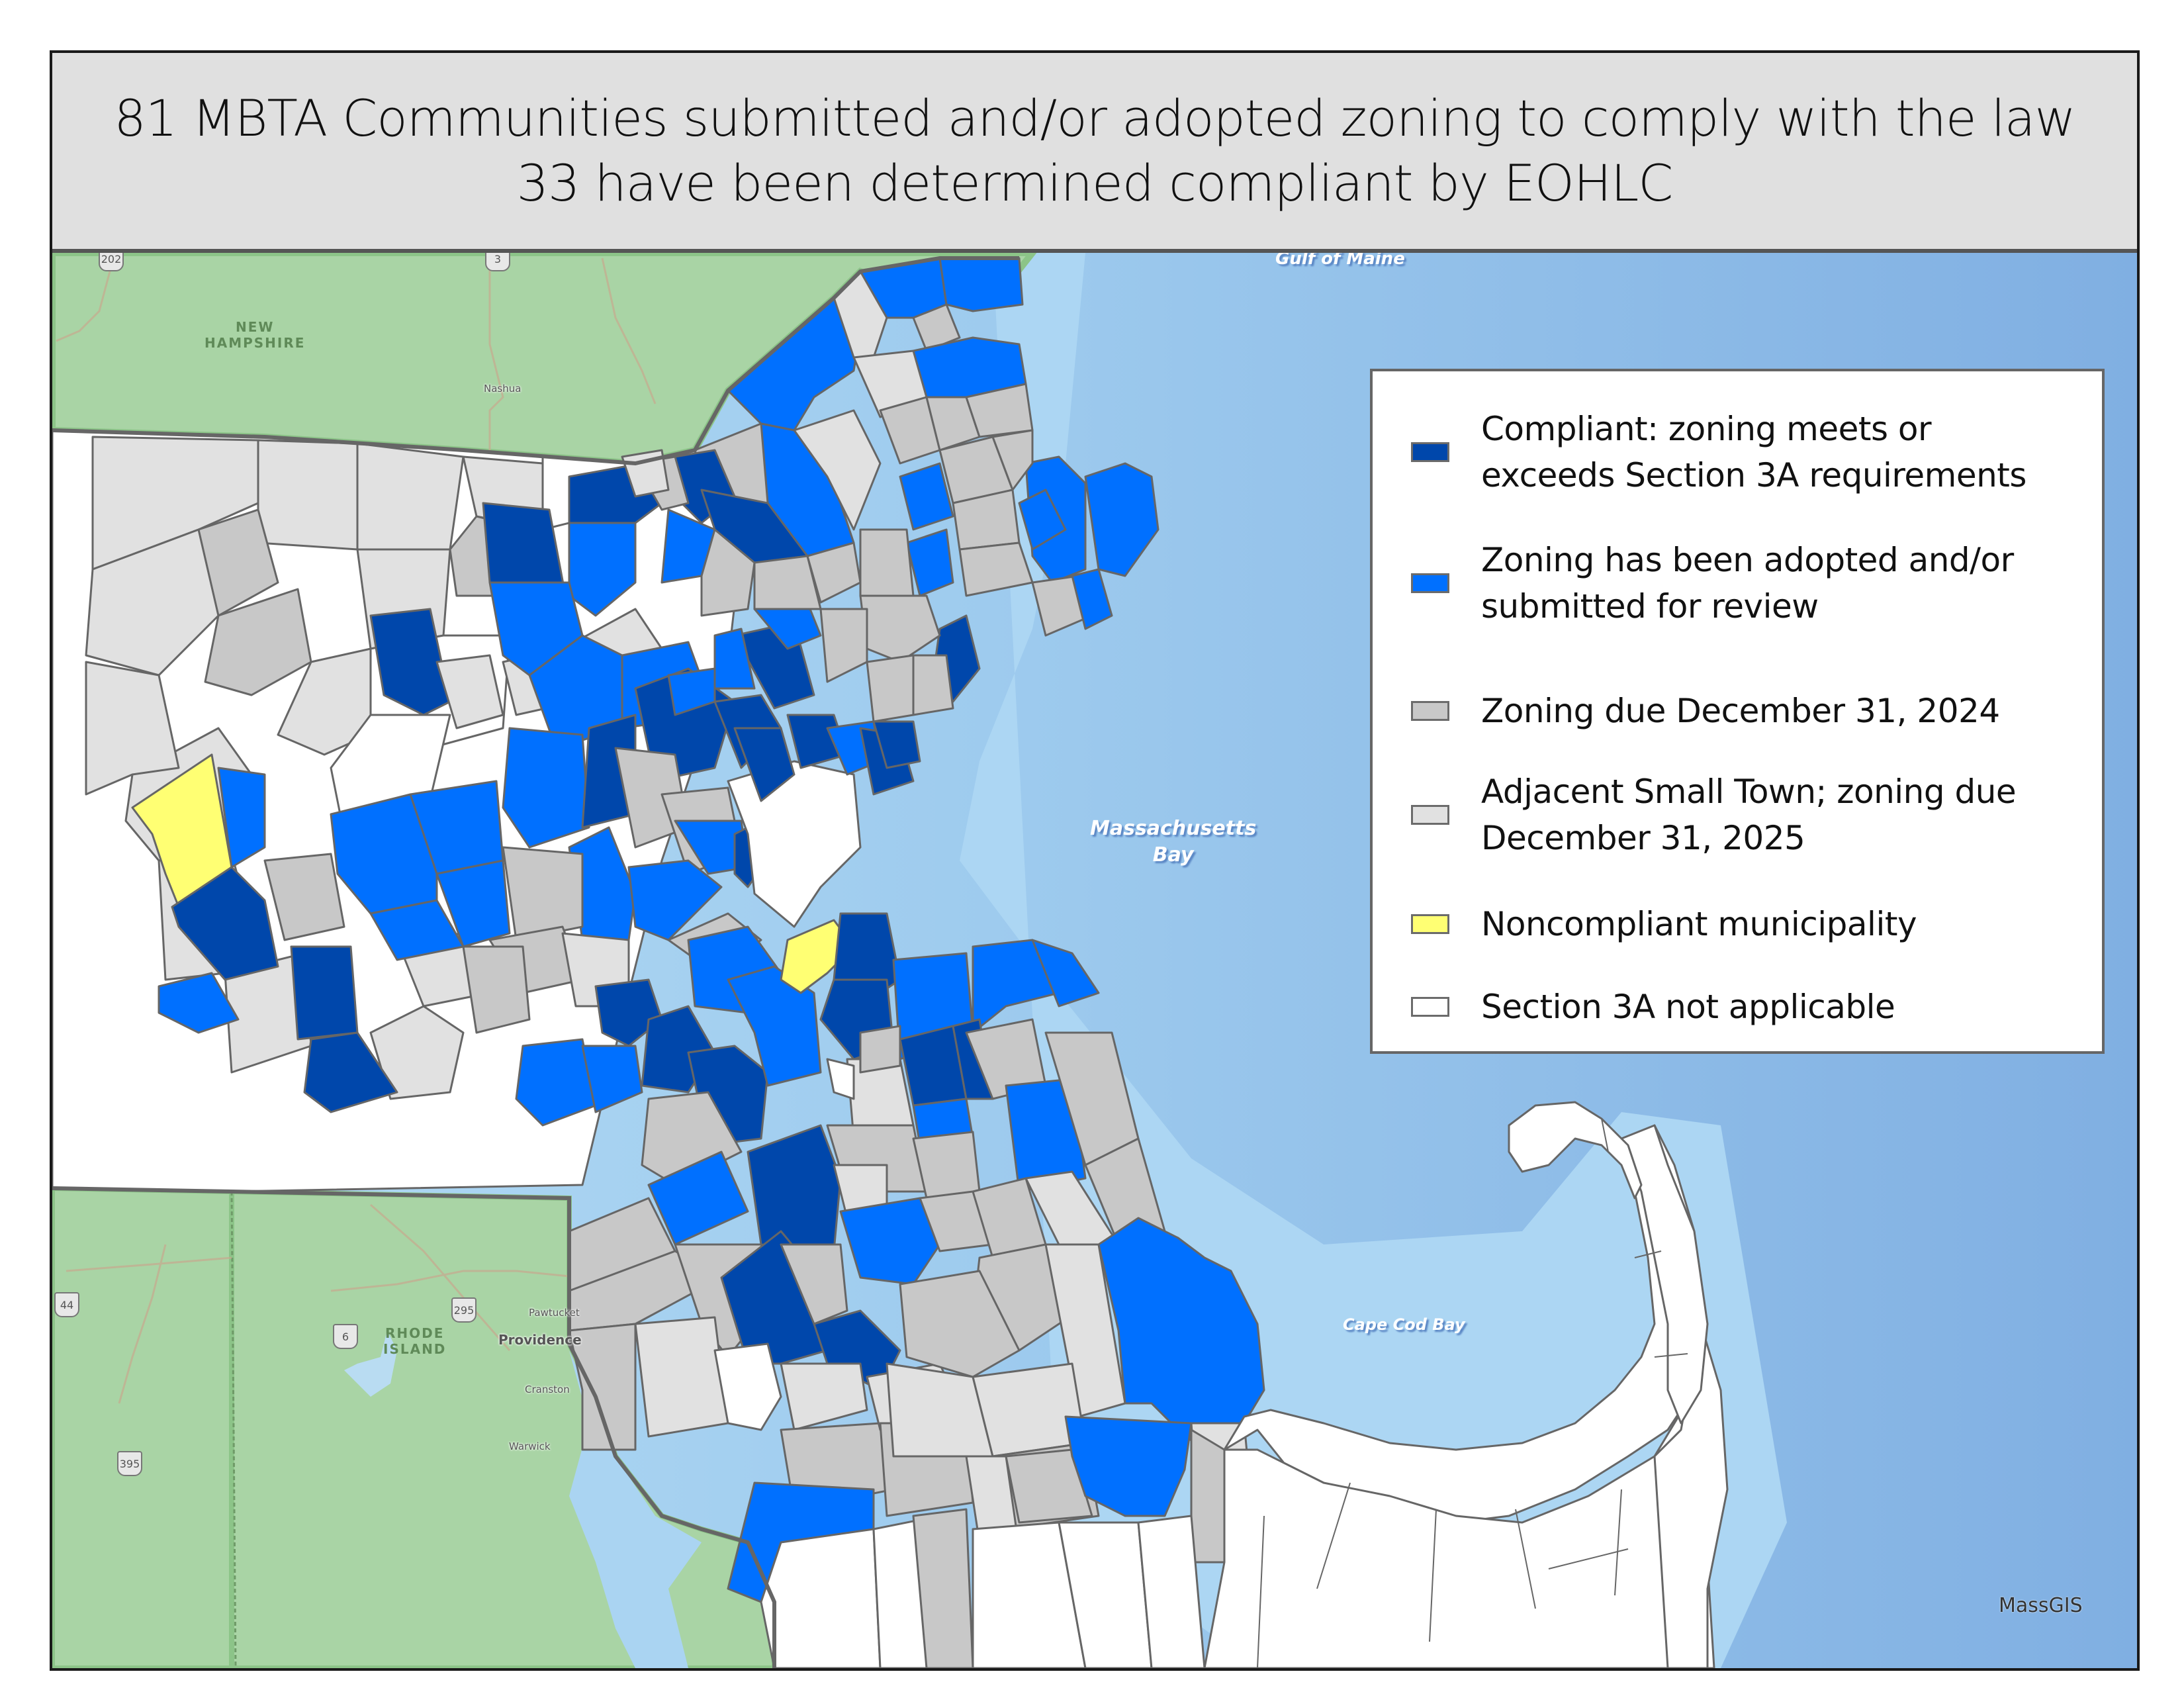  Describe the element at coordinates (535, 361) in the screenshot. I see `ma-nh-border` at that location.